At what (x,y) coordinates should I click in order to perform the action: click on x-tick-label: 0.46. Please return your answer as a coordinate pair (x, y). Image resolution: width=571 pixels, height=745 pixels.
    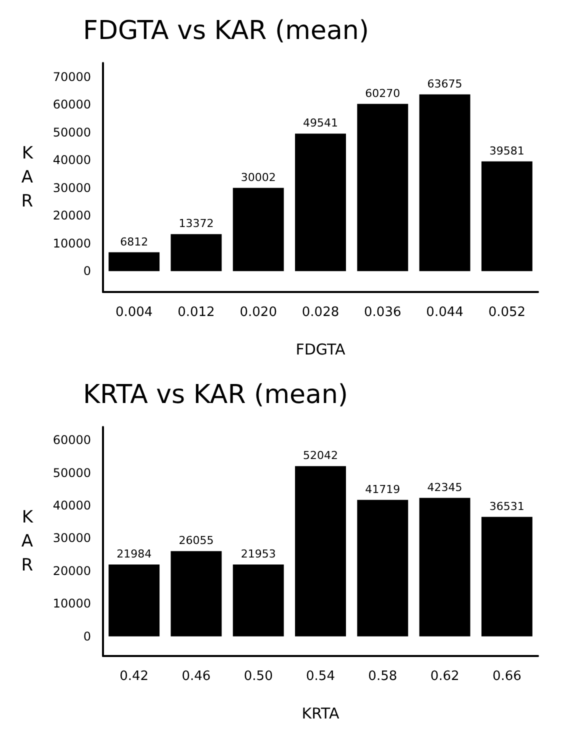
    Looking at the image, I should click on (196, 676).